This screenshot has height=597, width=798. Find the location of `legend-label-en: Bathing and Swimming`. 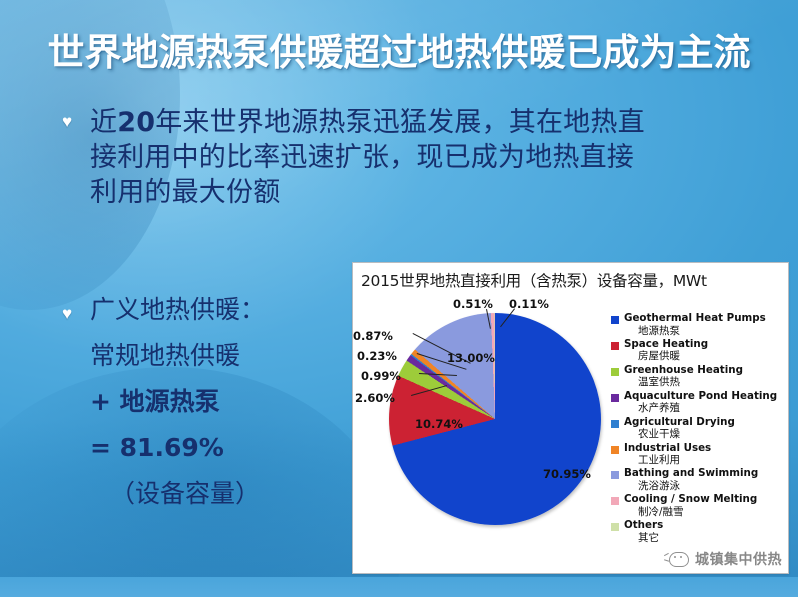

legend-label-en: Bathing and Swimming is located at coordinates (691, 473).